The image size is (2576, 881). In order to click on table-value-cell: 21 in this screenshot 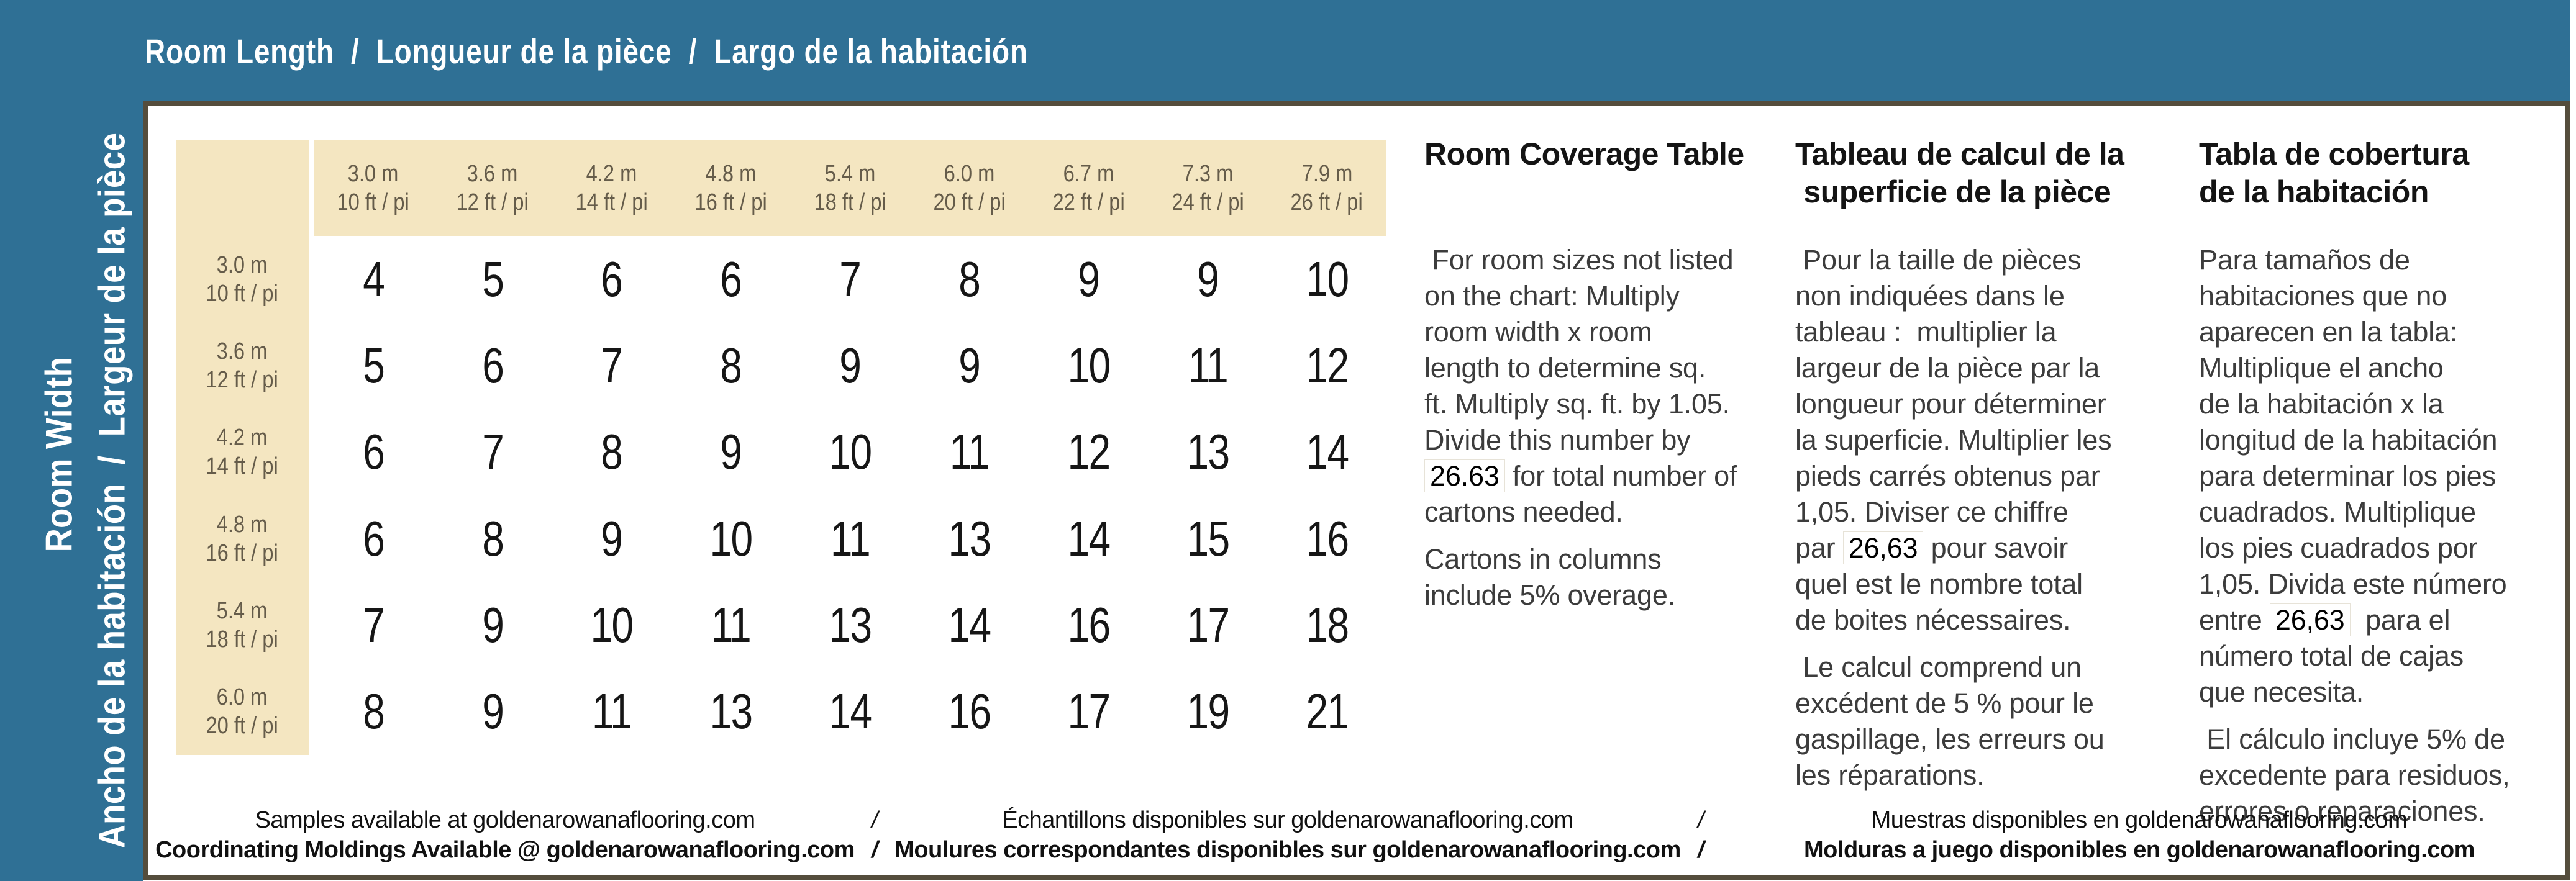, I will do `click(1327, 711)`.